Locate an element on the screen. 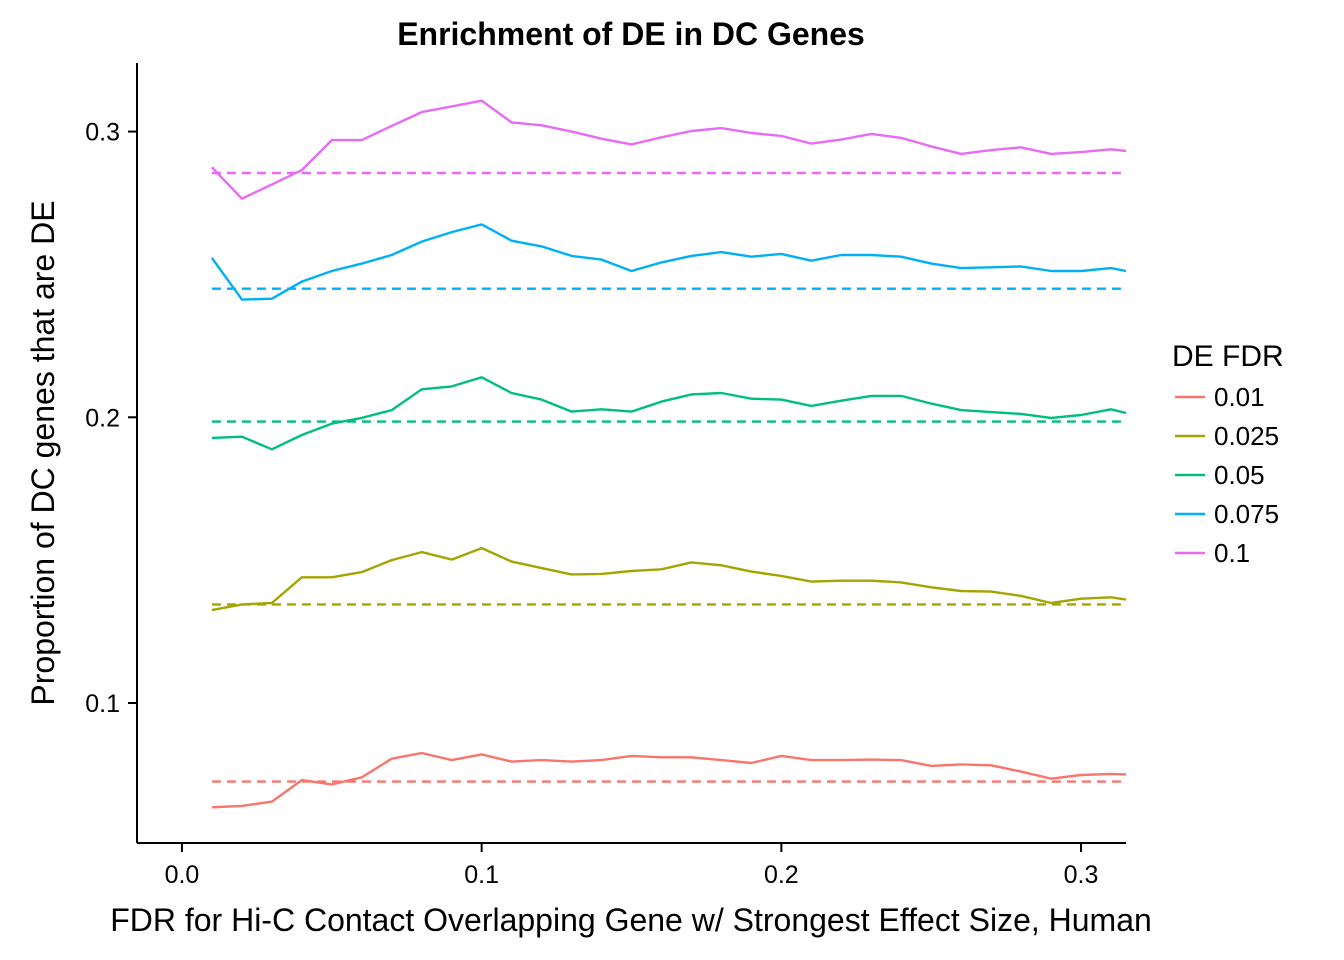 Image resolution: width=1344 pixels, height=960 pixels. y-tick-label: 0.3 is located at coordinates (102, 133).